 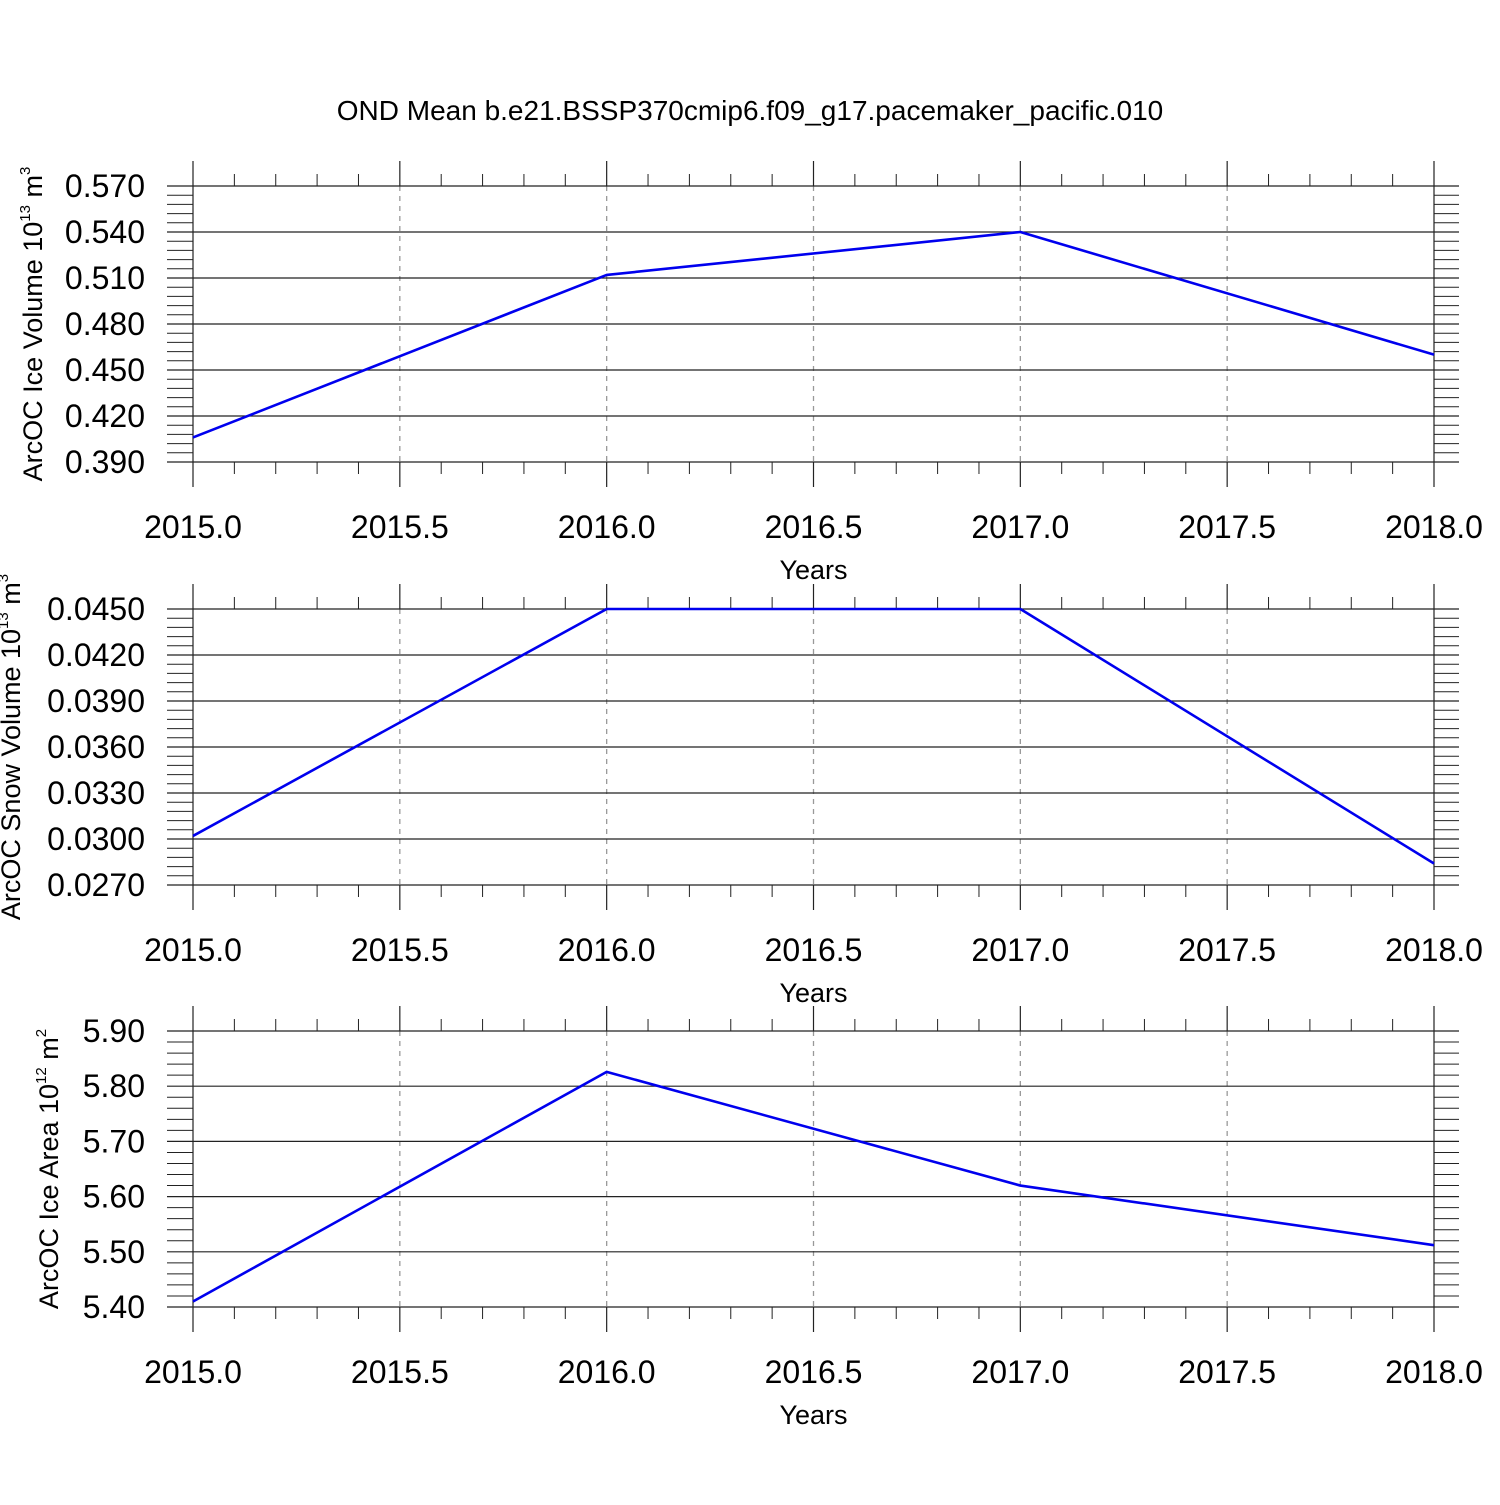 I want to click on y-tick-label: 0.0450, so click(x=96, y=609).